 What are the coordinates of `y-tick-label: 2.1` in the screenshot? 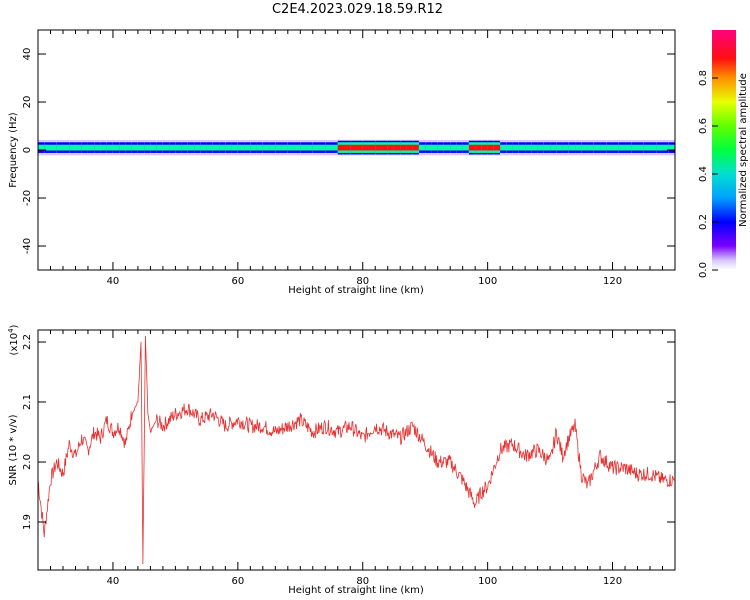 It's located at (27, 402).